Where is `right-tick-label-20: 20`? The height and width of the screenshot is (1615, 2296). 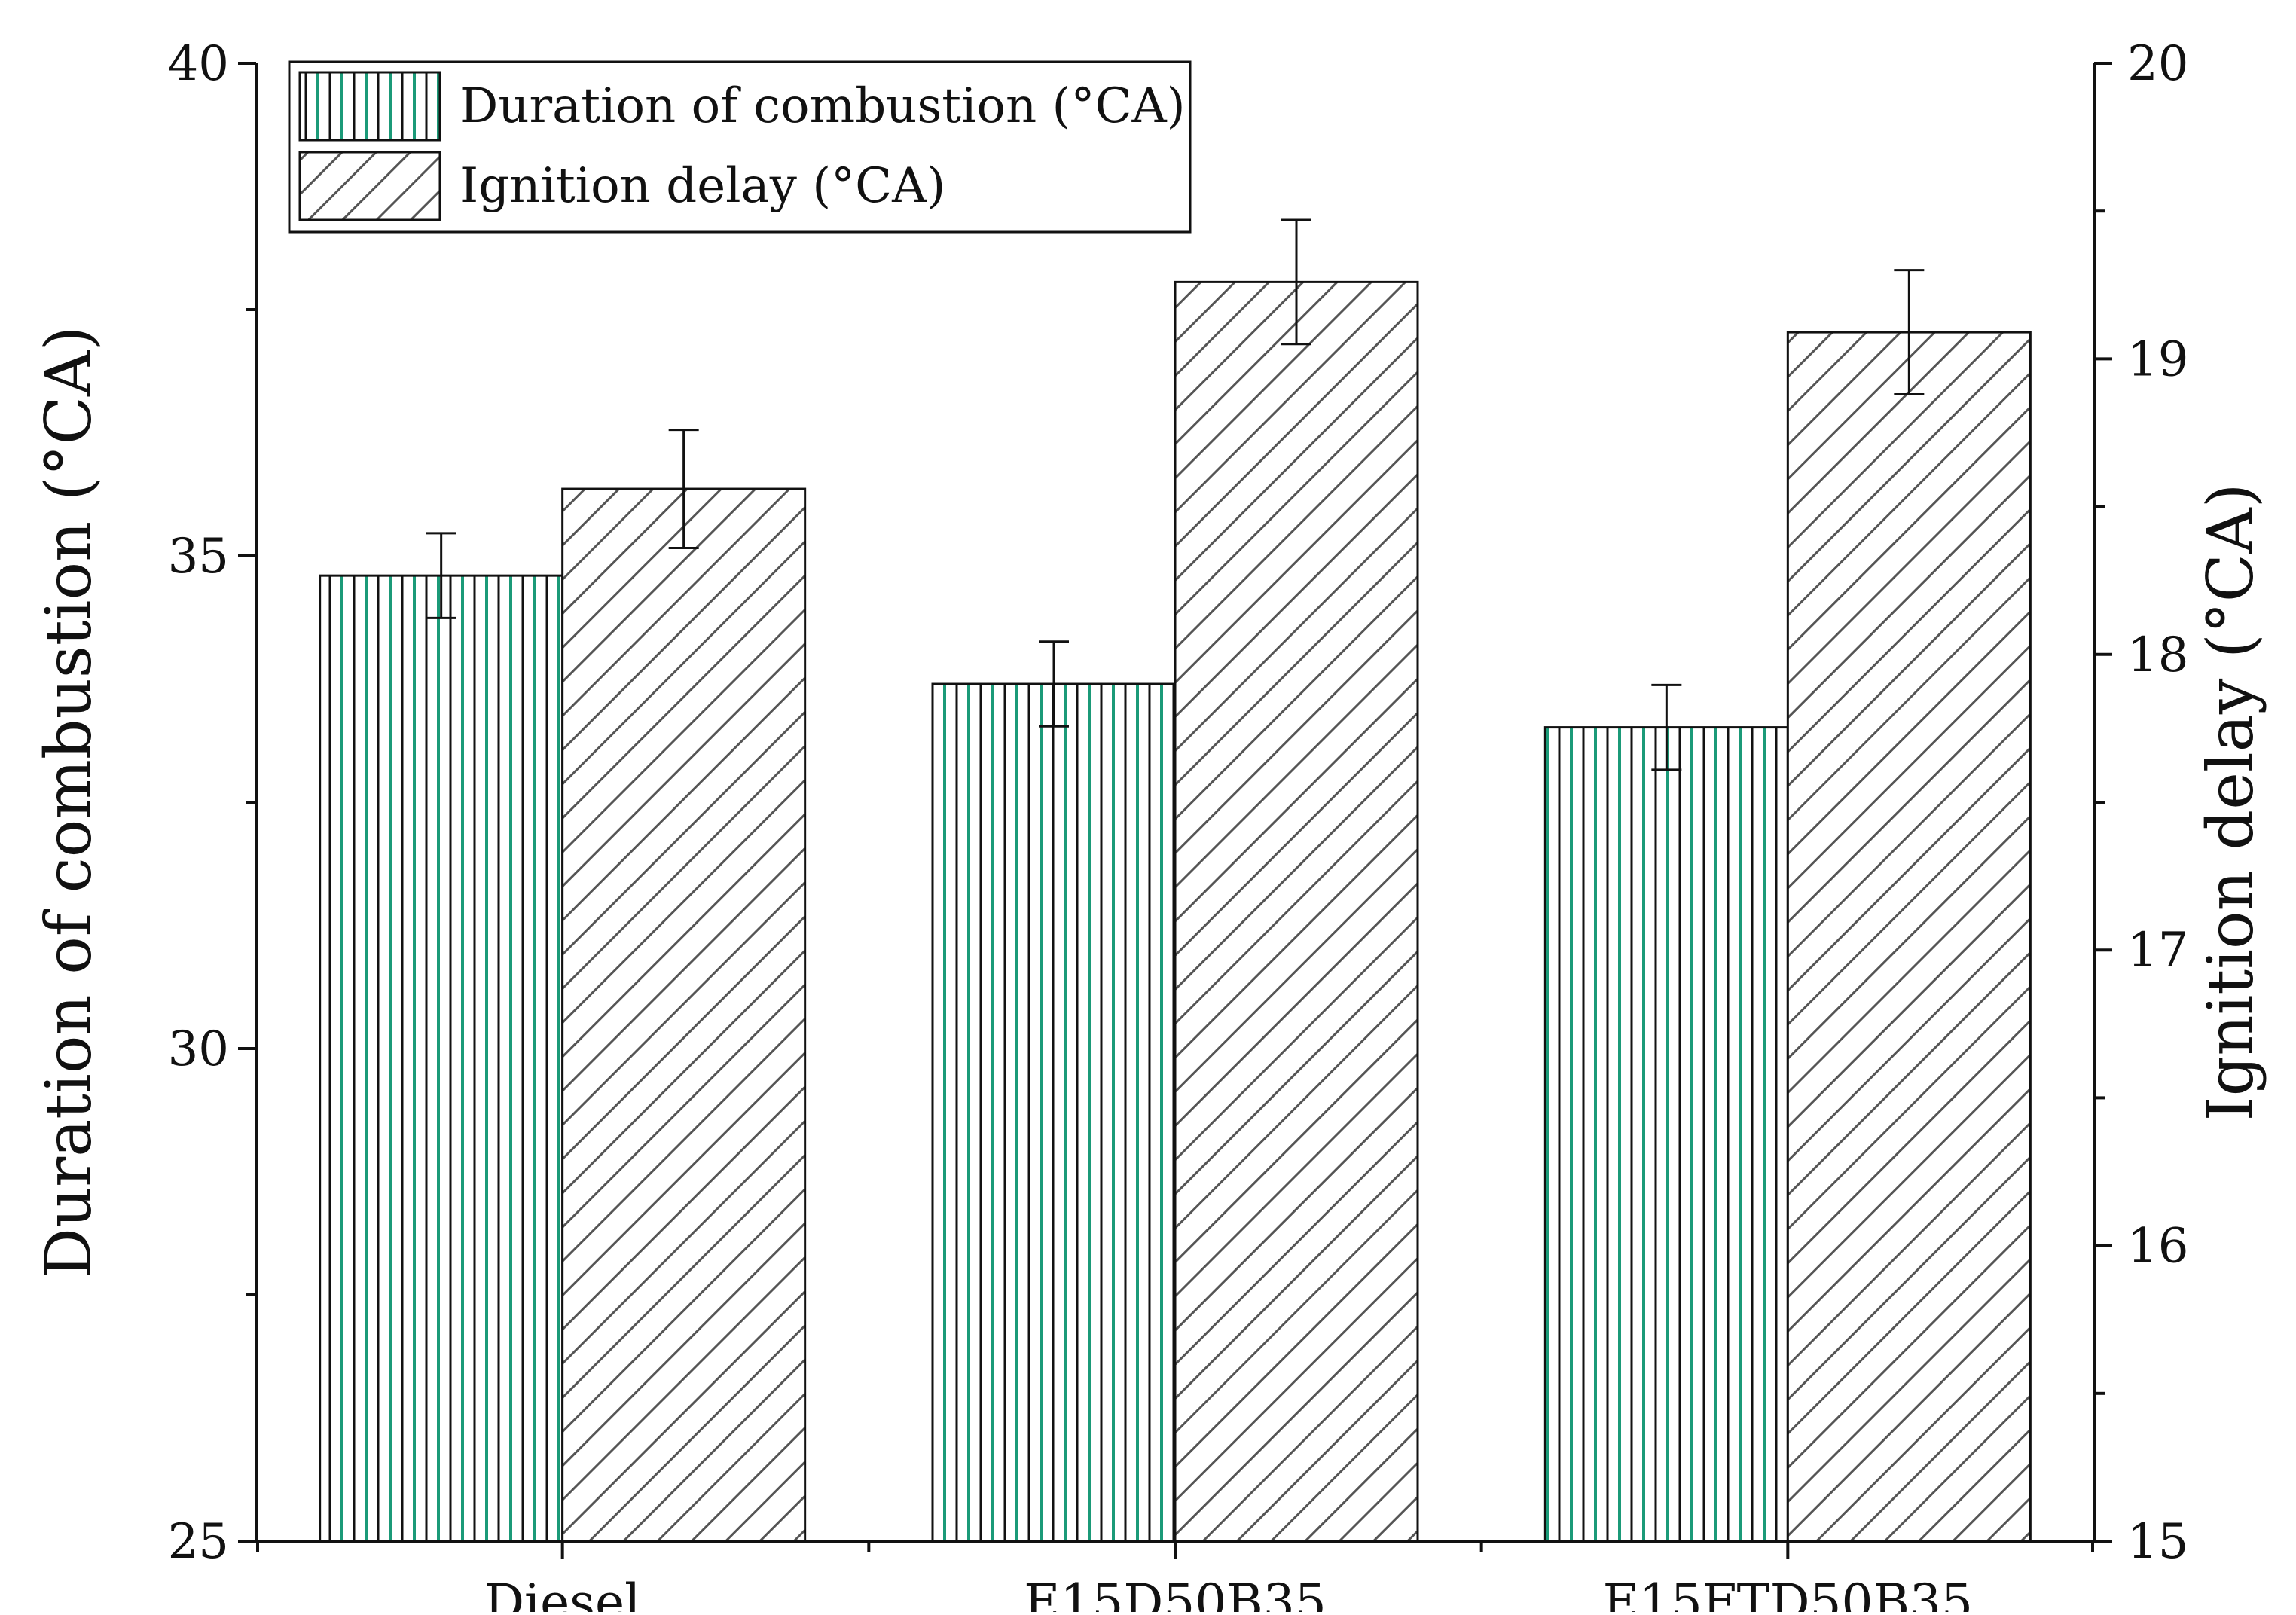
right-tick-label-20: 20 is located at coordinates (2157, 64).